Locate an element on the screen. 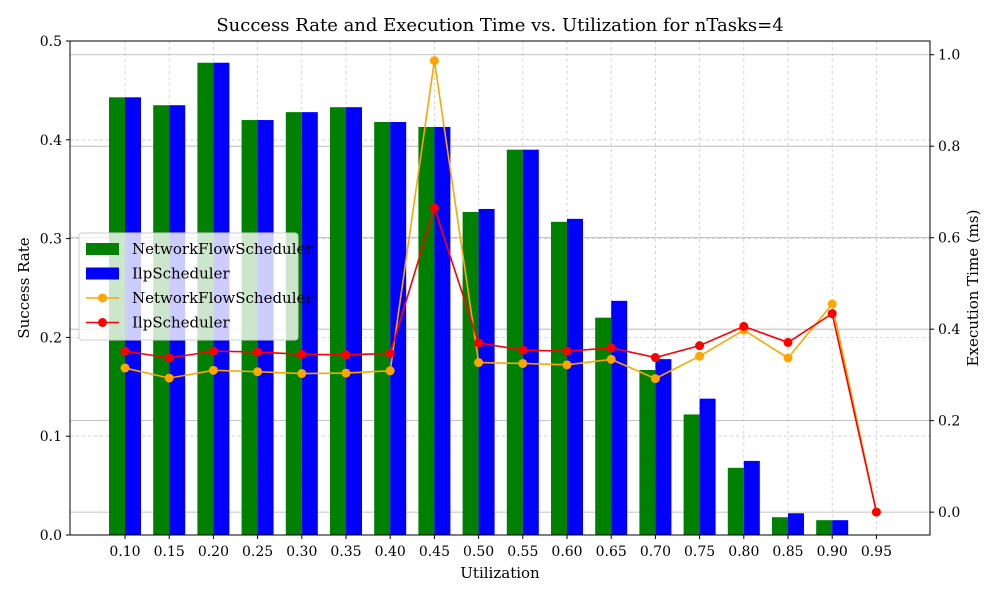 This screenshot has width=1000, height=600. legend-box is located at coordinates (188, 286).